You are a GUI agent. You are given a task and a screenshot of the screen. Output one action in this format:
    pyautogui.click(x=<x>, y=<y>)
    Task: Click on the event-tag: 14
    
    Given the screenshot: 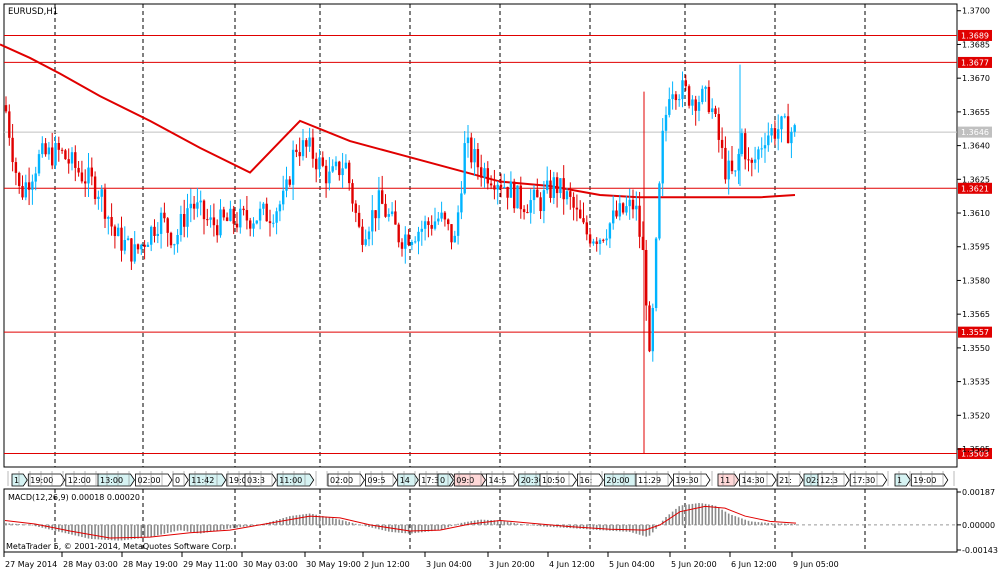 What is the action you would take?
    pyautogui.click(x=408, y=480)
    